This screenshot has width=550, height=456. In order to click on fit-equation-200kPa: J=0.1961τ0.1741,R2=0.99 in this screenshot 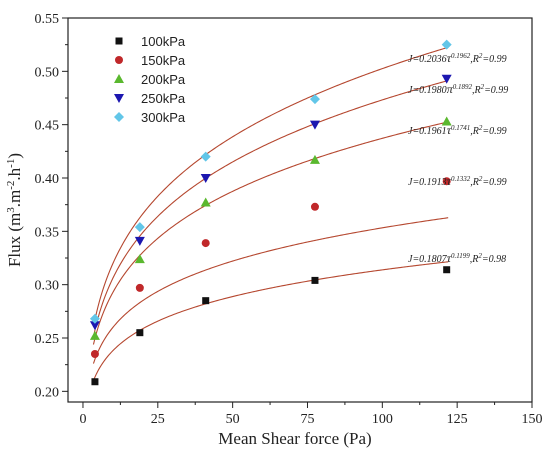, I will do `click(457, 130)`.